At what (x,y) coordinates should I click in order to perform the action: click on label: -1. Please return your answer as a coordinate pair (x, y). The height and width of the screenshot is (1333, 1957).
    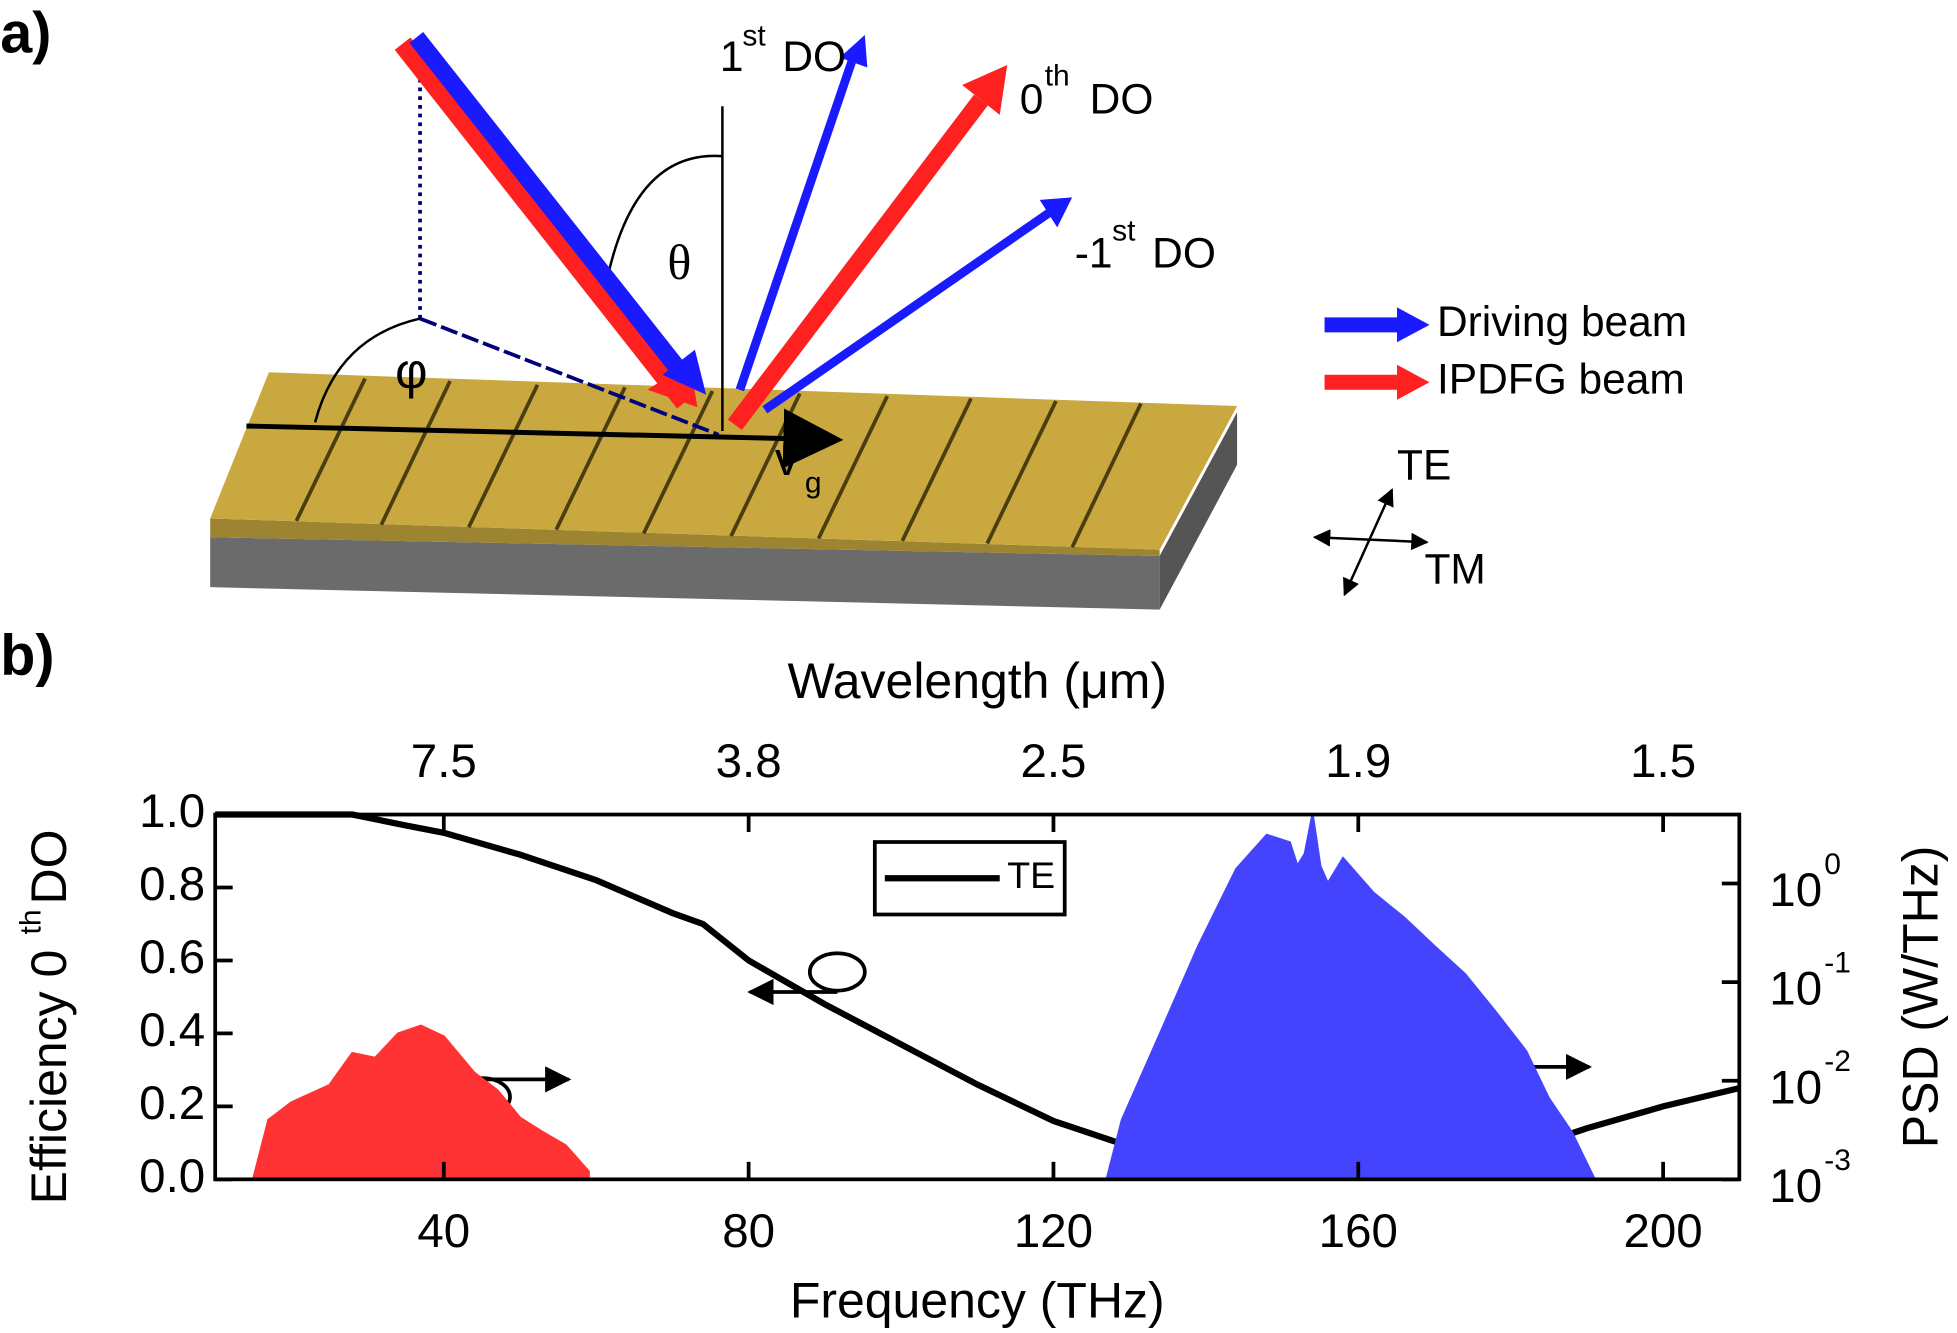
    Looking at the image, I should click on (1094, 252).